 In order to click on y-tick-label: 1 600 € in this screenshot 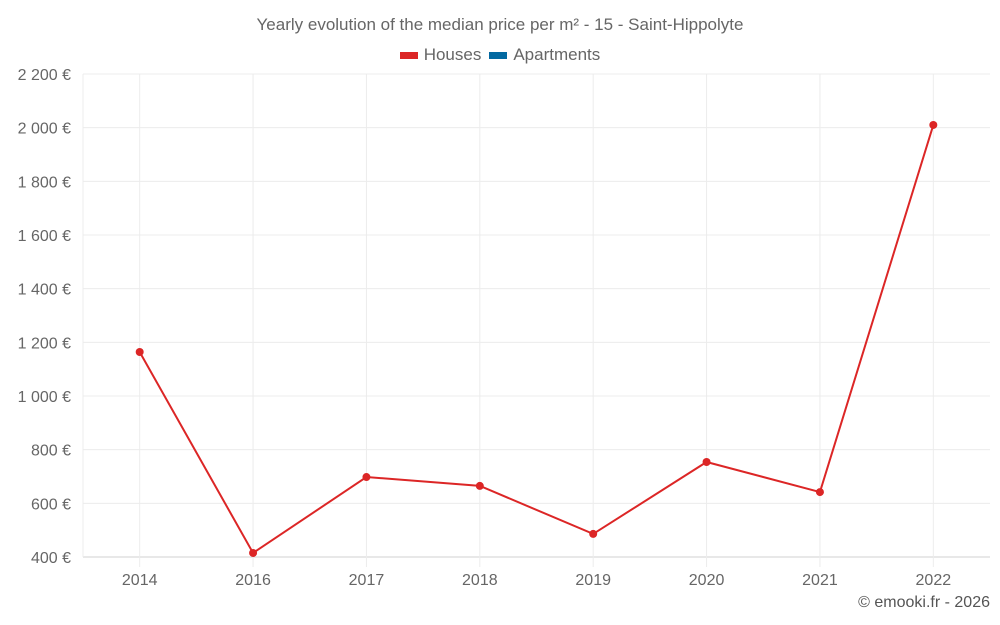, I will do `click(44, 236)`.